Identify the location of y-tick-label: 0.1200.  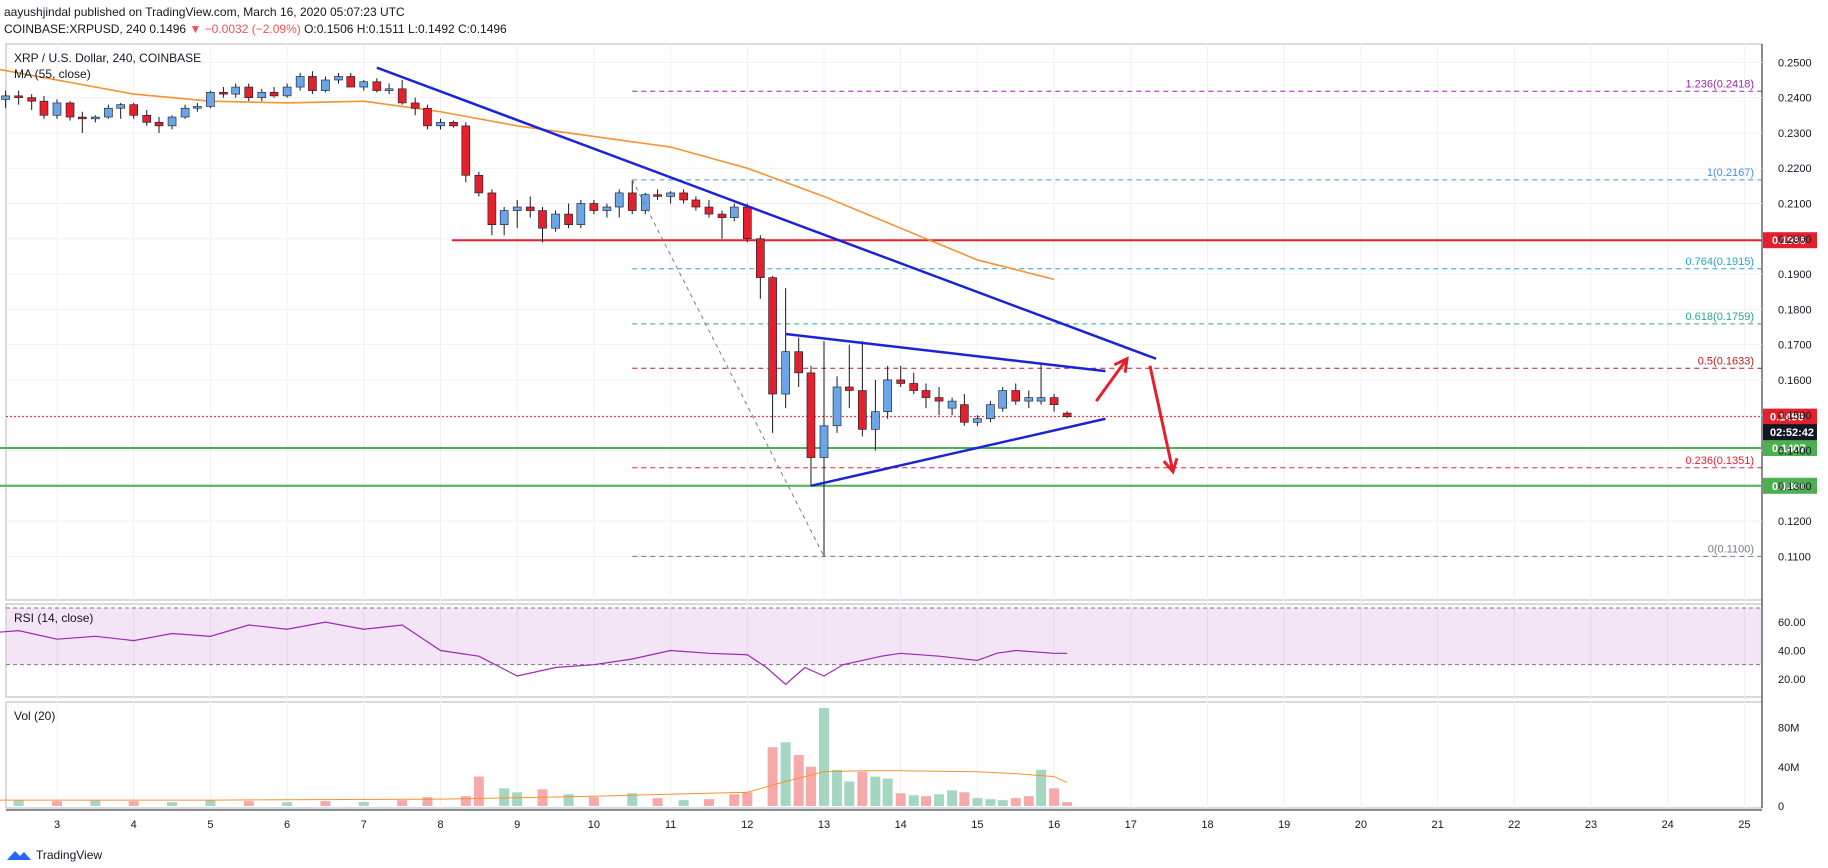
(1795, 522).